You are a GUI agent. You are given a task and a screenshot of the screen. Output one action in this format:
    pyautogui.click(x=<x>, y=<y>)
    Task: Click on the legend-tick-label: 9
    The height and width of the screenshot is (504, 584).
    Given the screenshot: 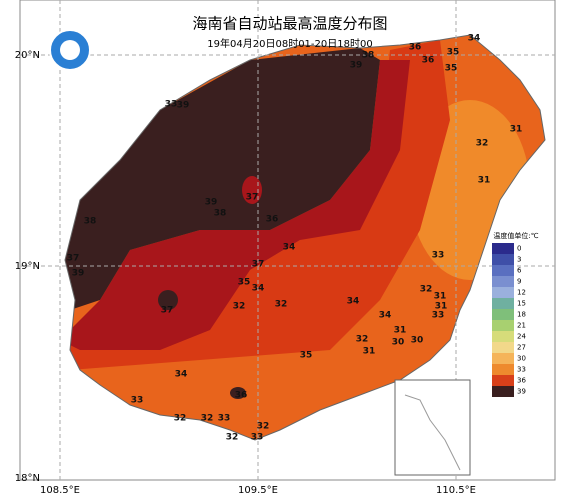 What is the action you would take?
    pyautogui.click(x=519, y=282)
    